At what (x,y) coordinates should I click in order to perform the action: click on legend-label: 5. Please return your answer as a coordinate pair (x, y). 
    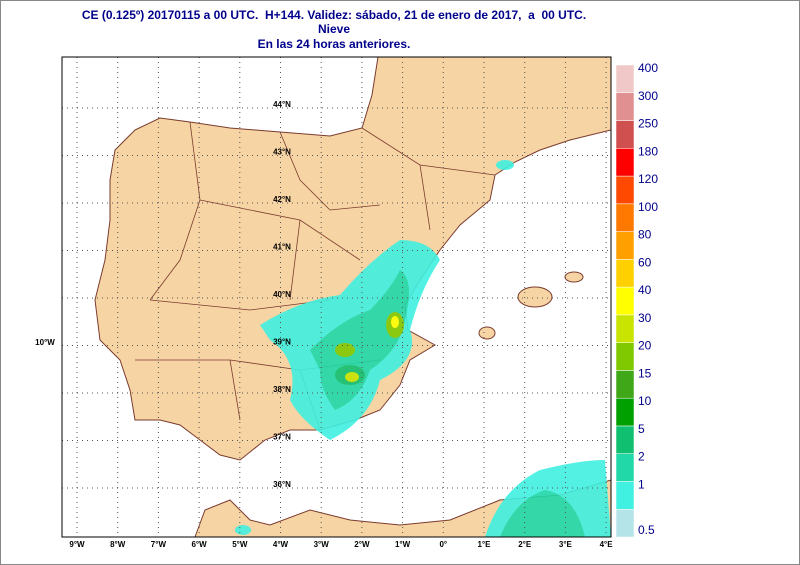
    Looking at the image, I should click on (641, 429).